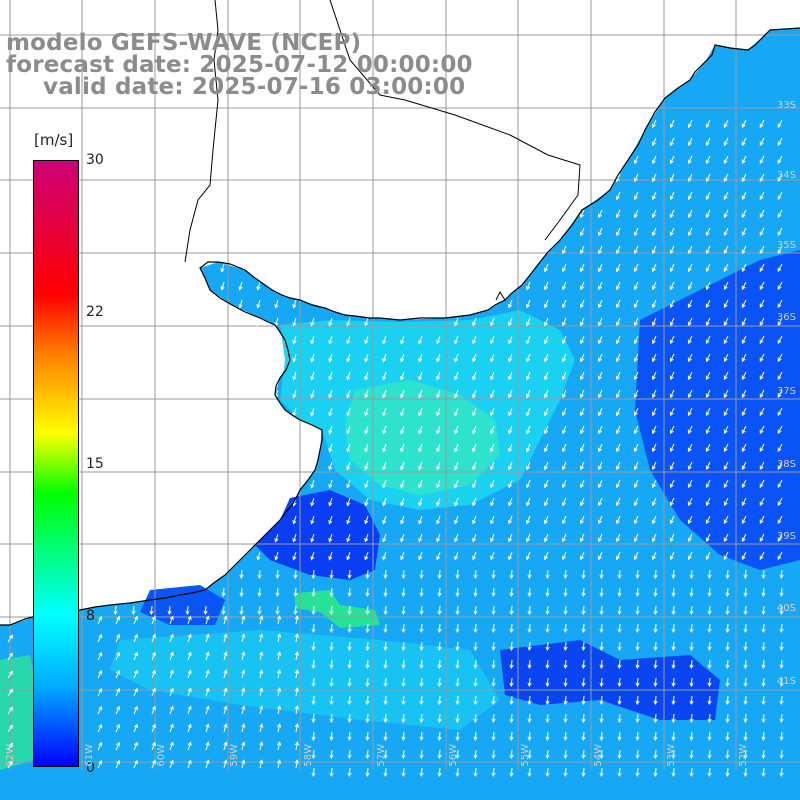 The image size is (800, 800). What do you see at coordinates (90, 616) in the screenshot?
I see `colorbar-tick-8: 8` at bounding box center [90, 616].